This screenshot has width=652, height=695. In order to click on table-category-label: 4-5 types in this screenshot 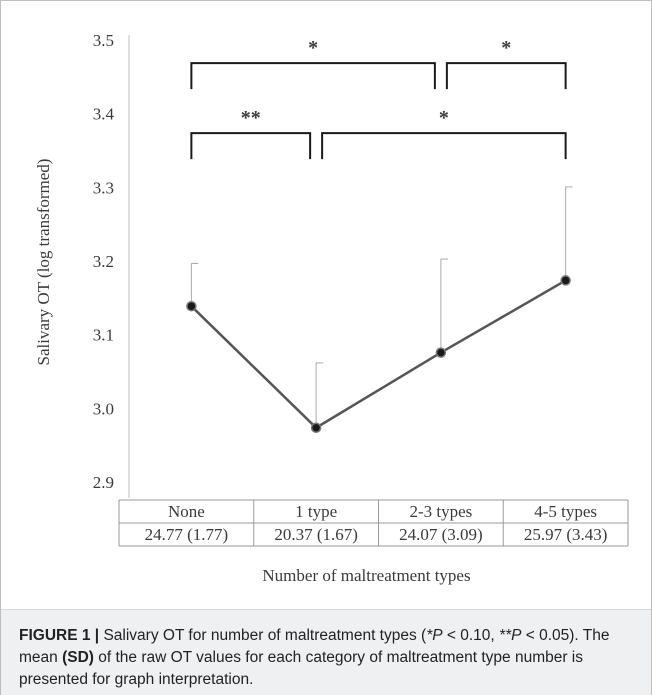, I will do `click(565, 511)`.